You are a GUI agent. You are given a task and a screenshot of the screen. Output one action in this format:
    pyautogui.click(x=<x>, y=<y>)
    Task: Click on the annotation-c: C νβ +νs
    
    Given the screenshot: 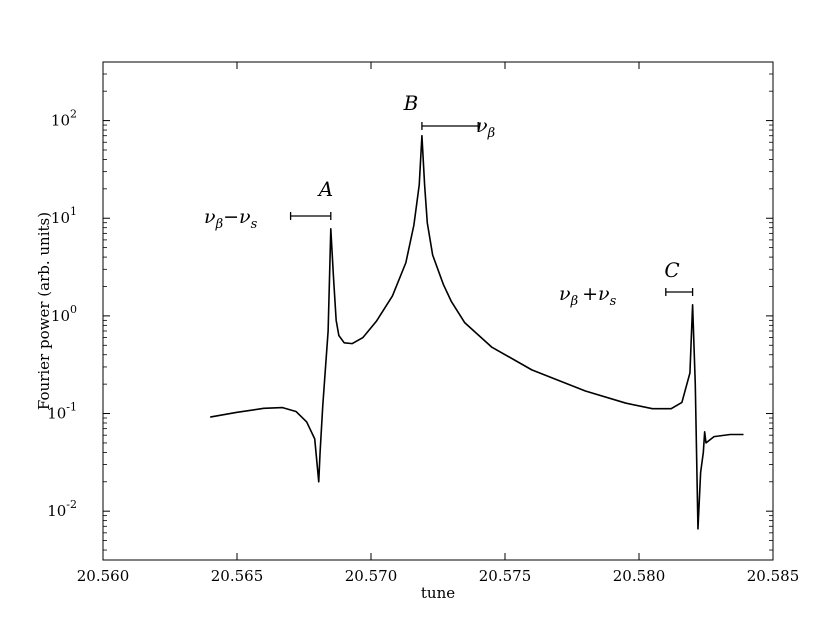 What is the action you would take?
    pyautogui.click(x=626, y=283)
    